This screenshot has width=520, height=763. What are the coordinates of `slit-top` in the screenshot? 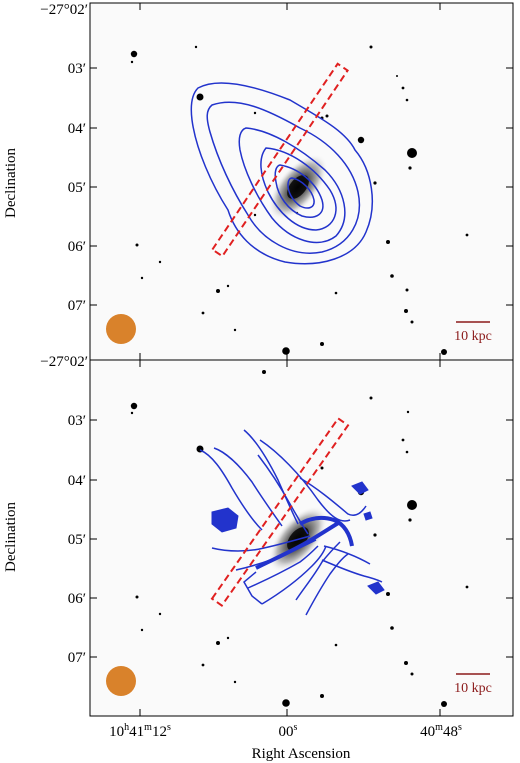 It's located at (280, 160).